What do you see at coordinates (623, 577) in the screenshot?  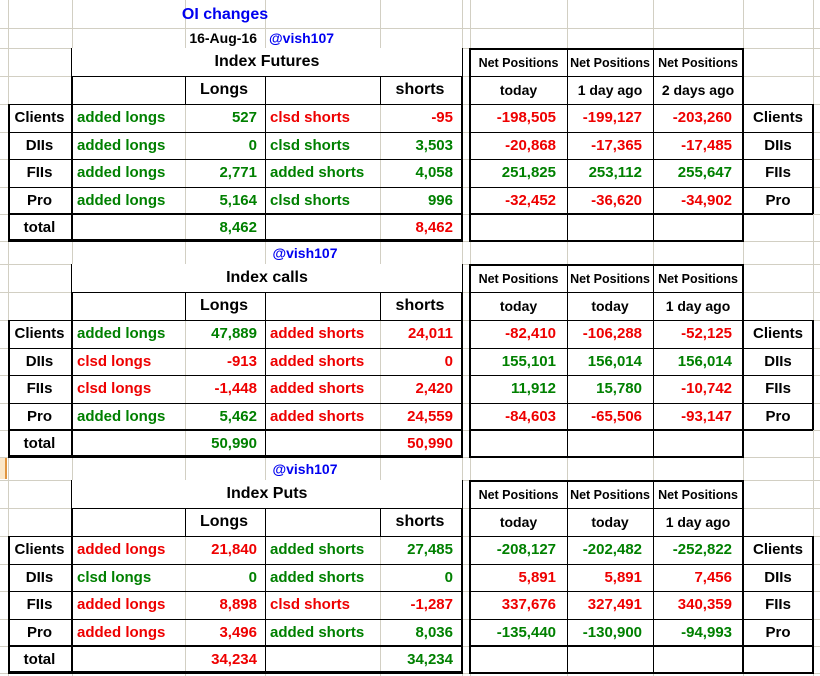 I see `cell-net-position-2: 5,891` at bounding box center [623, 577].